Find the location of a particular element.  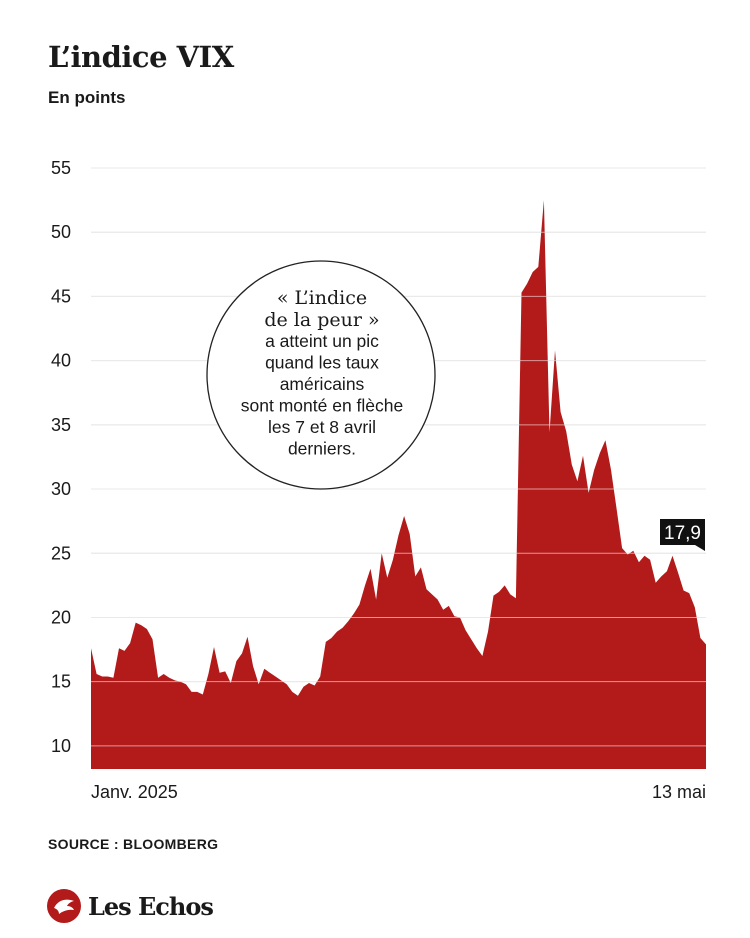

annotation-bubble is located at coordinates (321, 375).